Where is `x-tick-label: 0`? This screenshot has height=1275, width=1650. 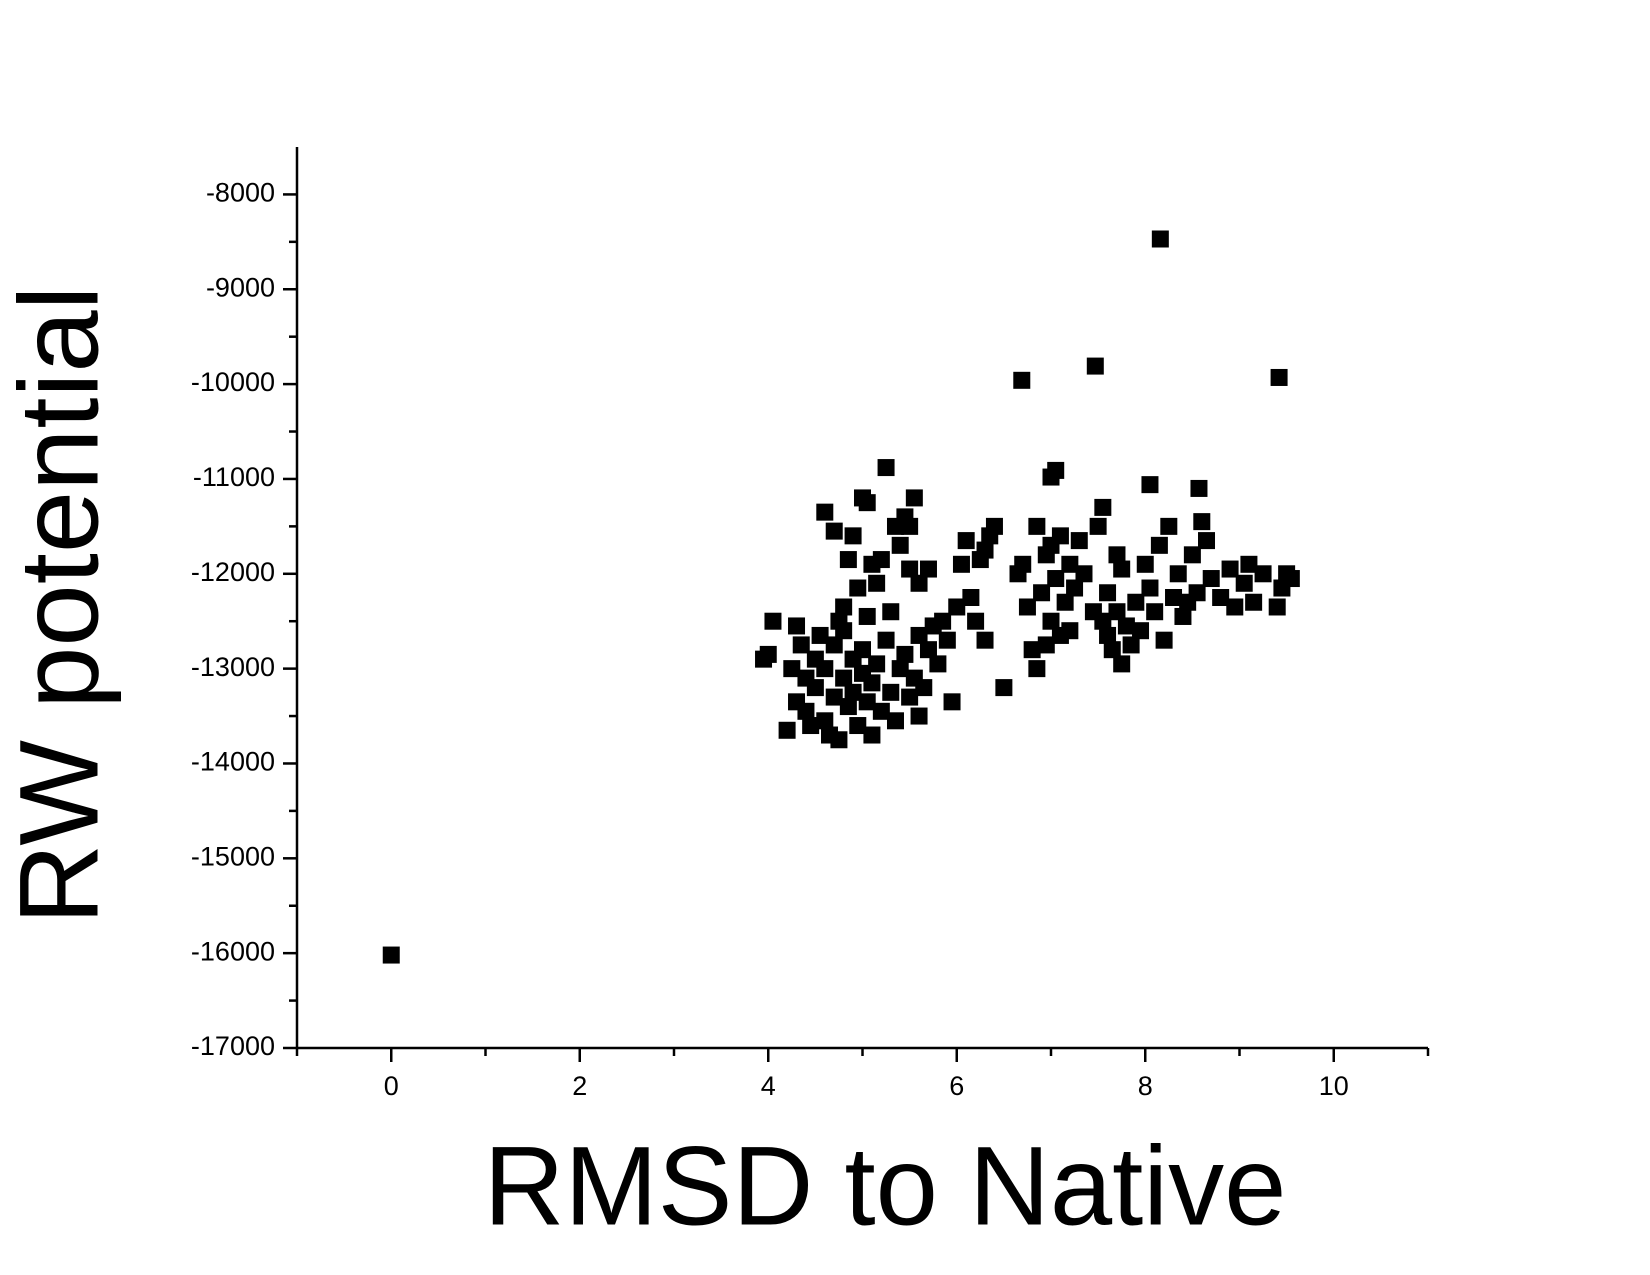
x-tick-label: 0 is located at coordinates (391, 1086).